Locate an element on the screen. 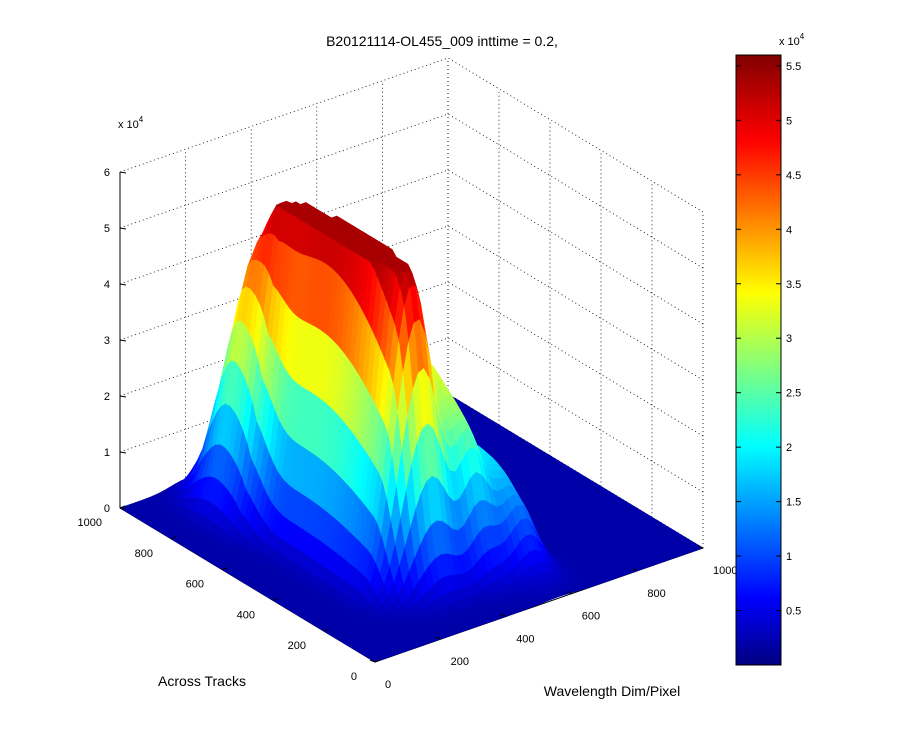 This screenshot has width=900, height=750. colorbar-tick-label: 5.5 is located at coordinates (793, 67).